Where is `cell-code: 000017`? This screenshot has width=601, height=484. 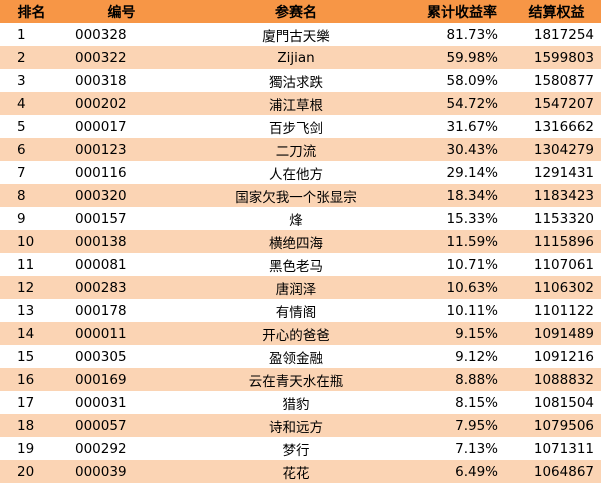 cell-code: 000017 is located at coordinates (101, 126).